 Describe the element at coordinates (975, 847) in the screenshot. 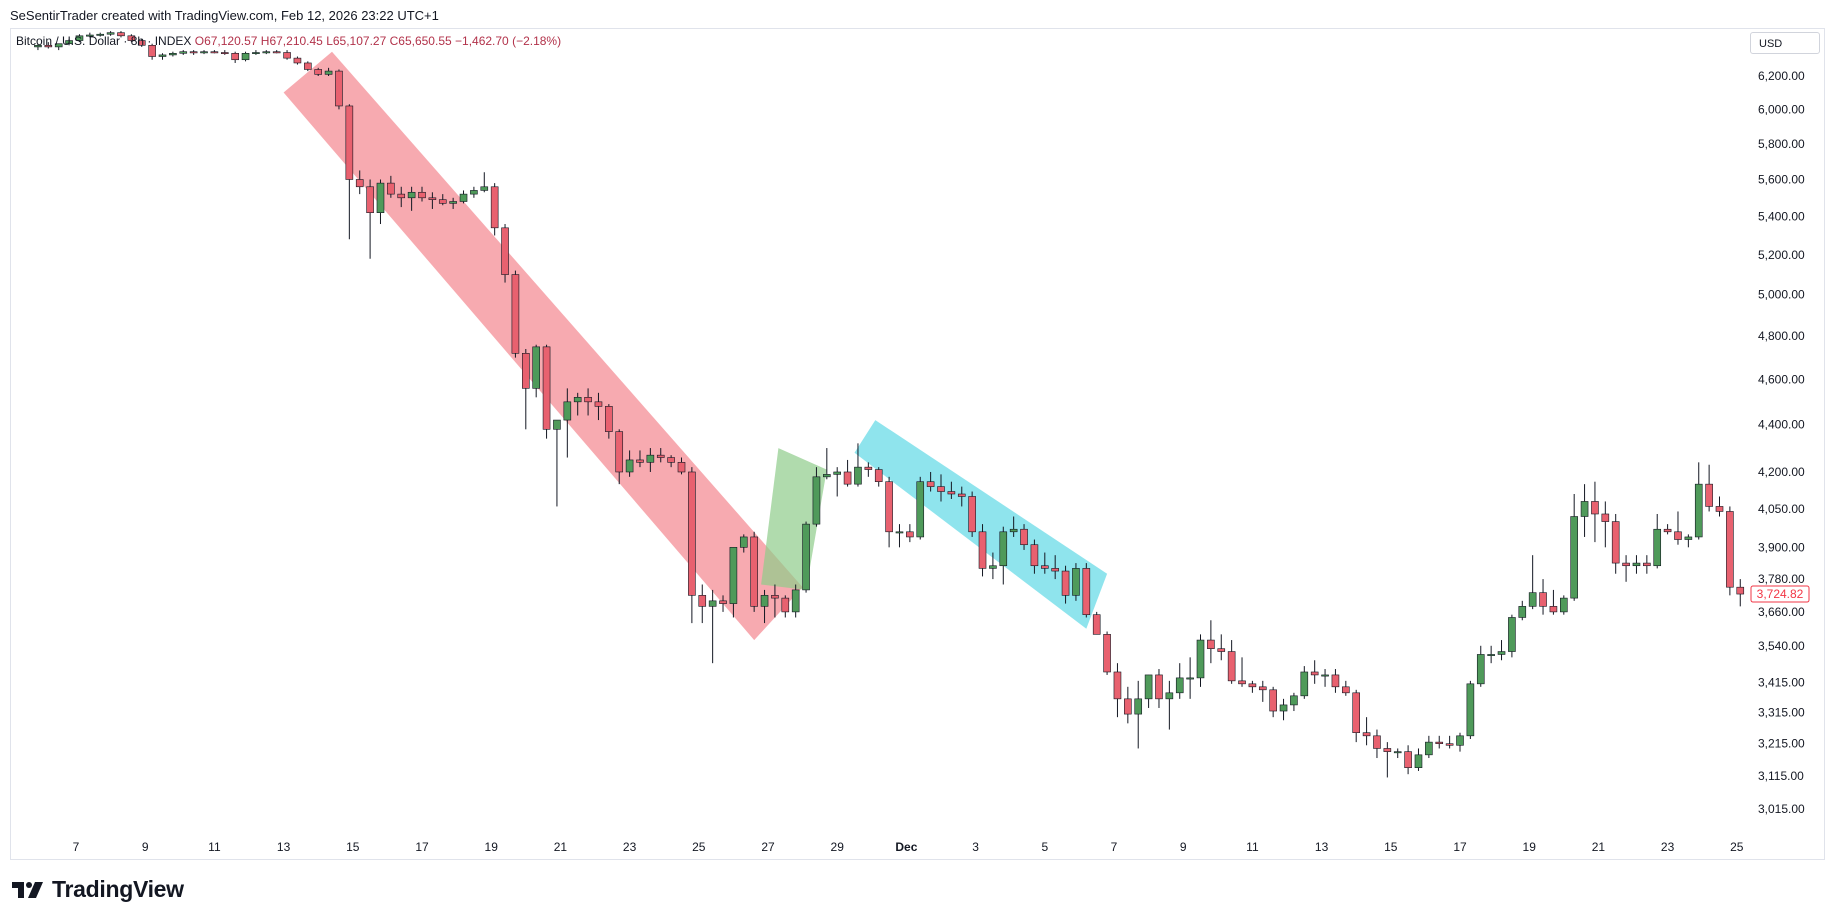

I see `time-tick-label: 3` at that location.